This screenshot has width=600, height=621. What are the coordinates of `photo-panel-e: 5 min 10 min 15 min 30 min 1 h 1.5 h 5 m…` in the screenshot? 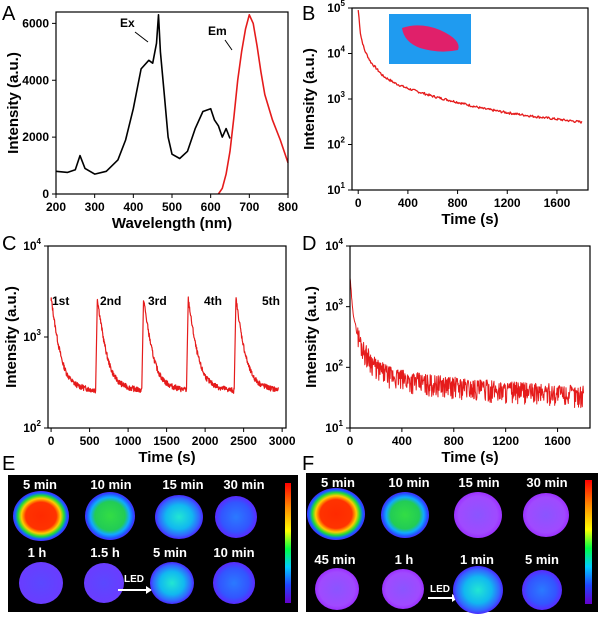 It's located at (153, 543).